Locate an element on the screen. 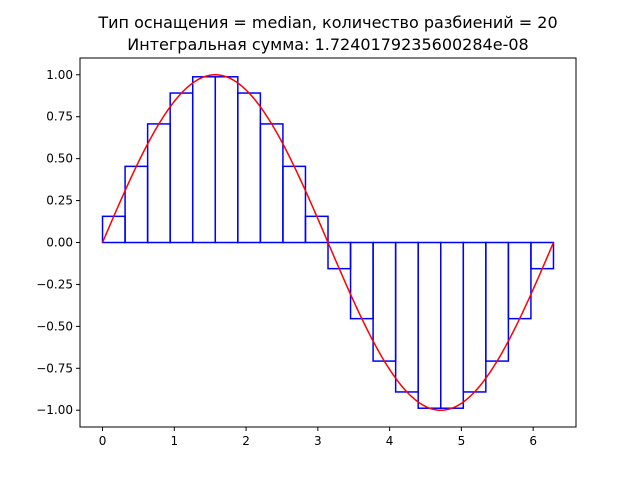 This screenshot has height=484, width=640. y-tick-label: −1.00 is located at coordinates (54, 410).